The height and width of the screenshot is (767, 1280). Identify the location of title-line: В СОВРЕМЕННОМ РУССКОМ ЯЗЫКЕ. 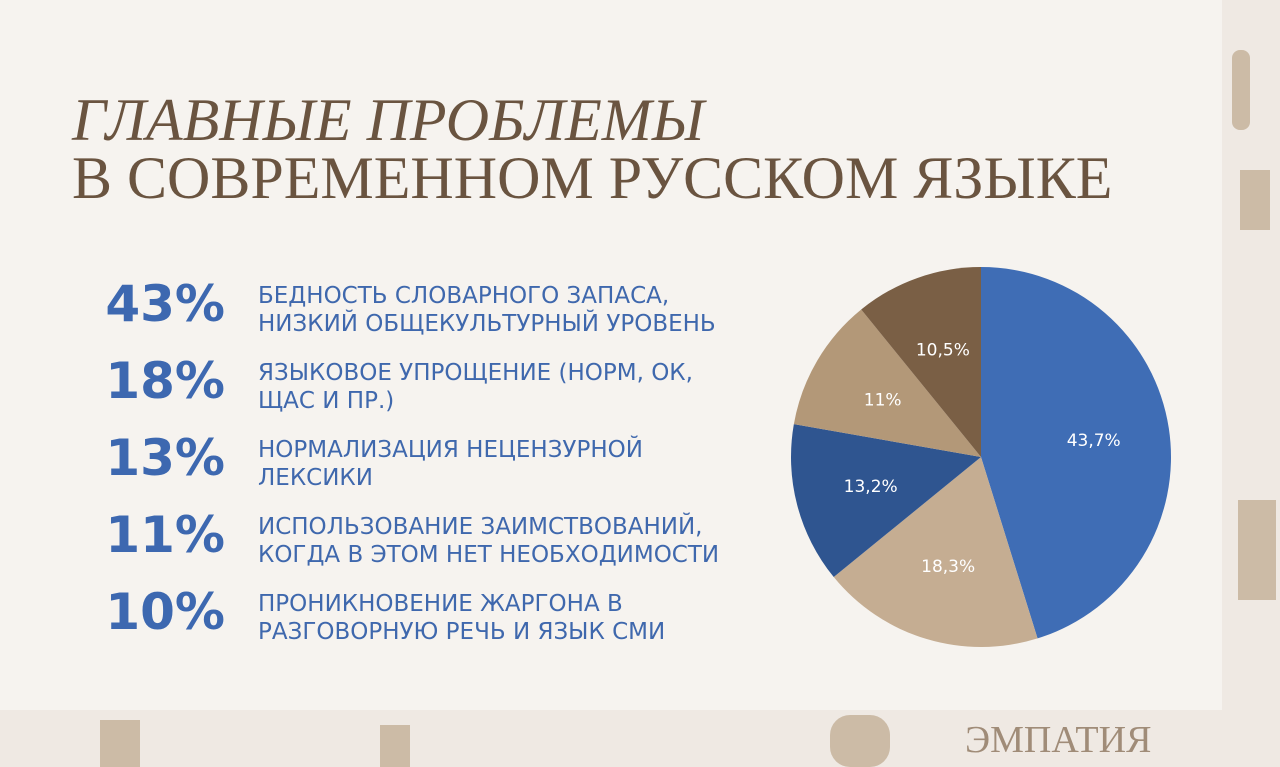
(592, 178).